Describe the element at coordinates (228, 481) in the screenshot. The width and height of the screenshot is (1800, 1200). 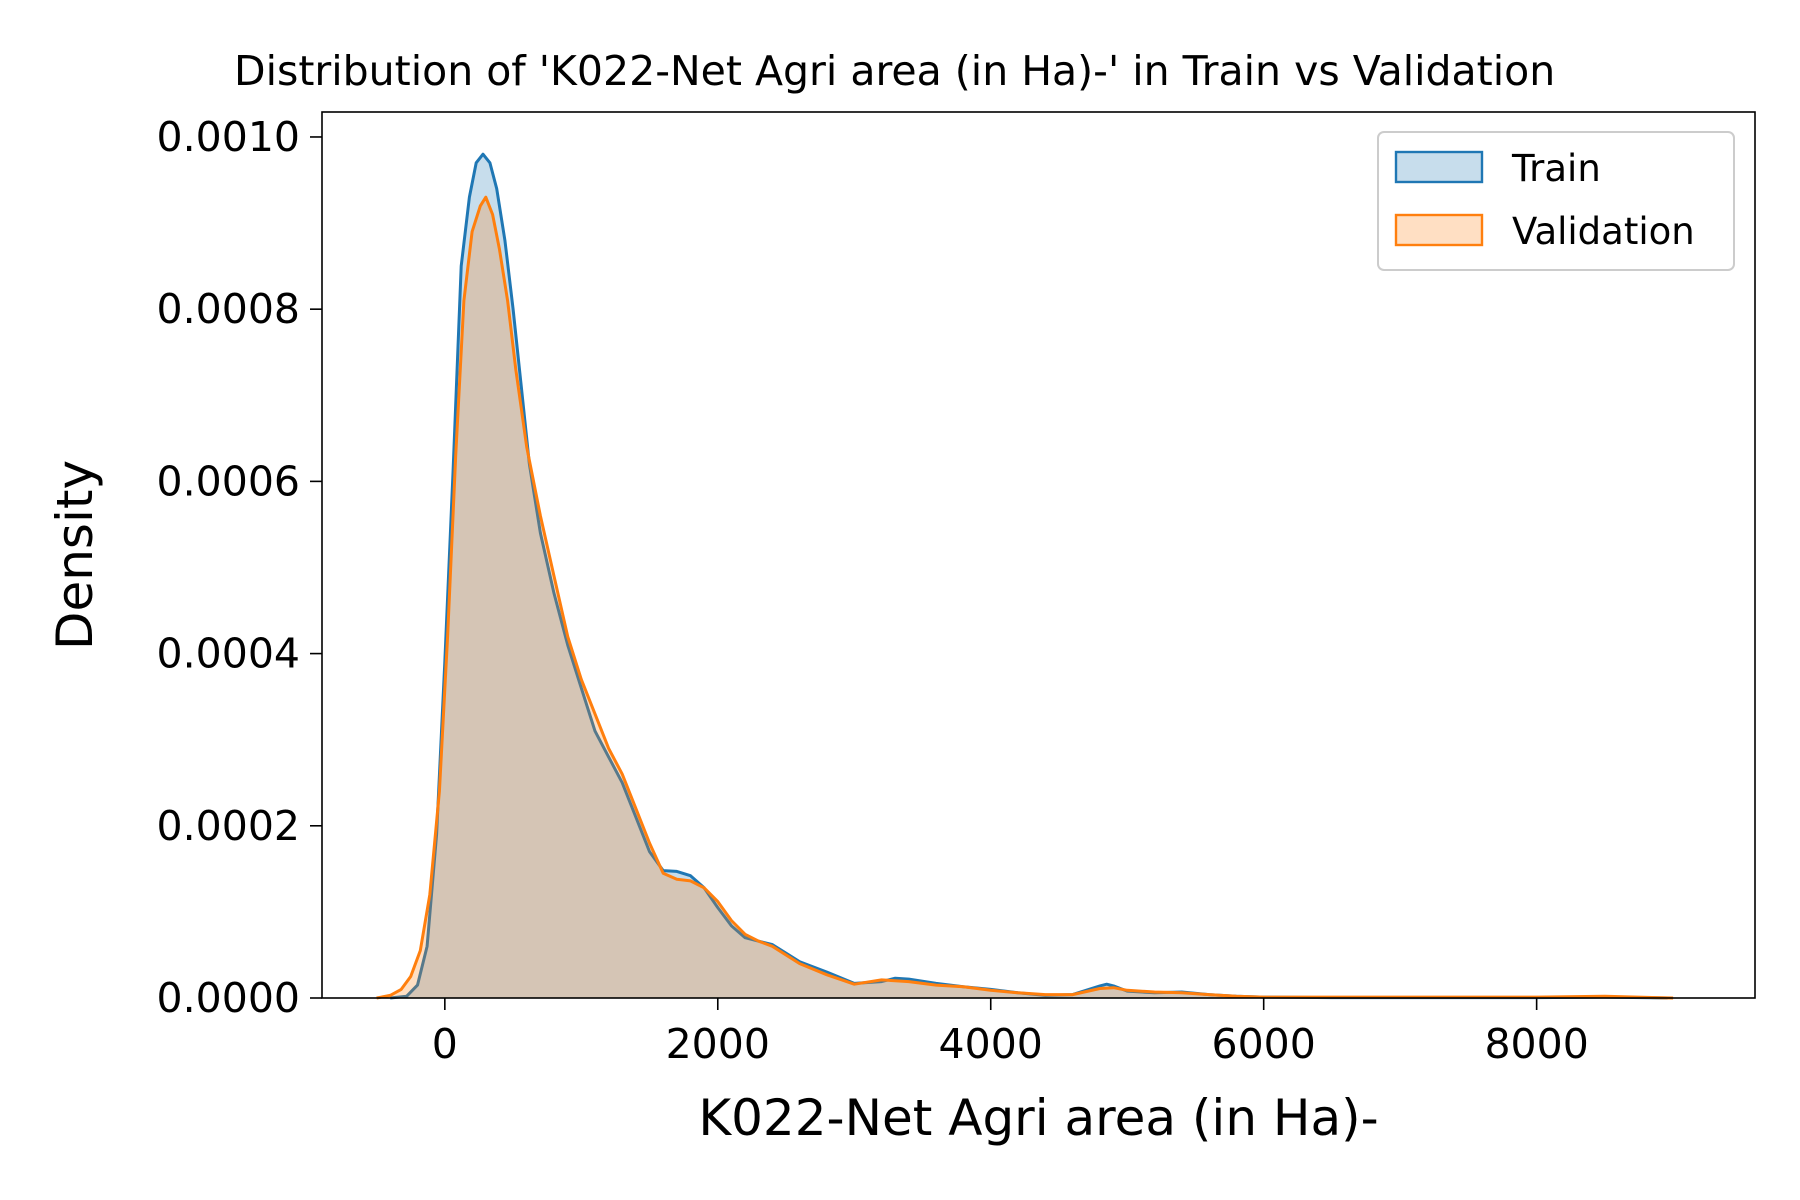
I see `y-tick-label: 0.0006` at that location.